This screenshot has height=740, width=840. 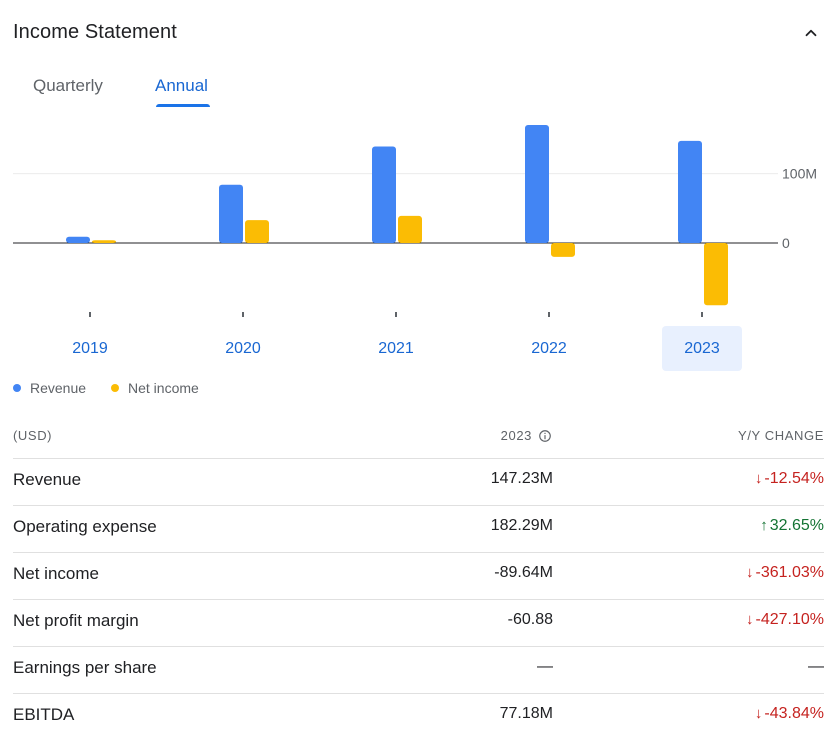 I want to click on row-label: Net income, so click(x=56, y=573).